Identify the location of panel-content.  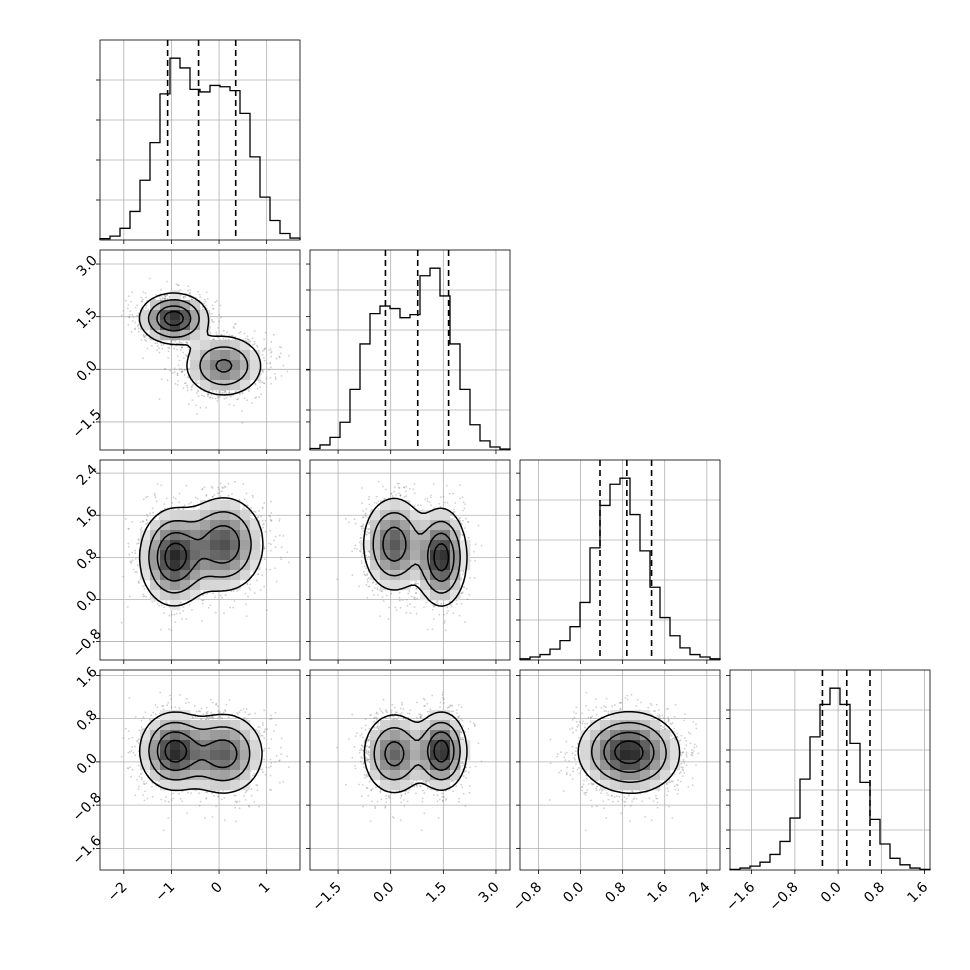
(200, 350).